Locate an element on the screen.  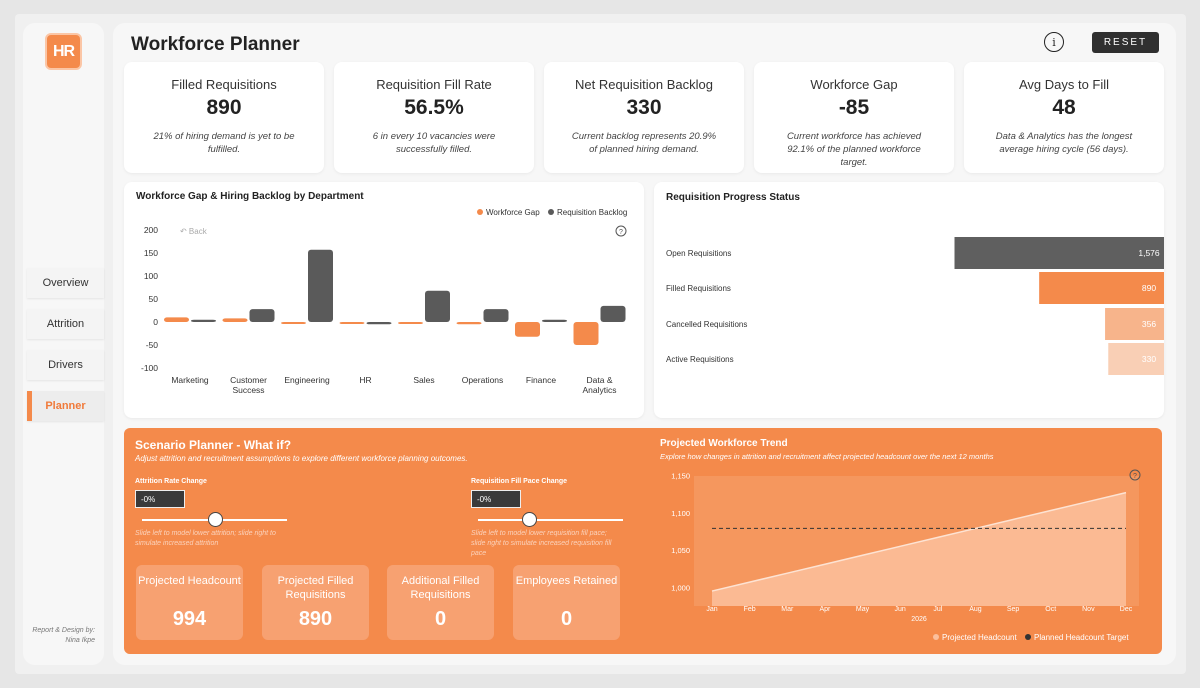
kpi-title: Filled Requisitions is located at coordinates (224, 84).